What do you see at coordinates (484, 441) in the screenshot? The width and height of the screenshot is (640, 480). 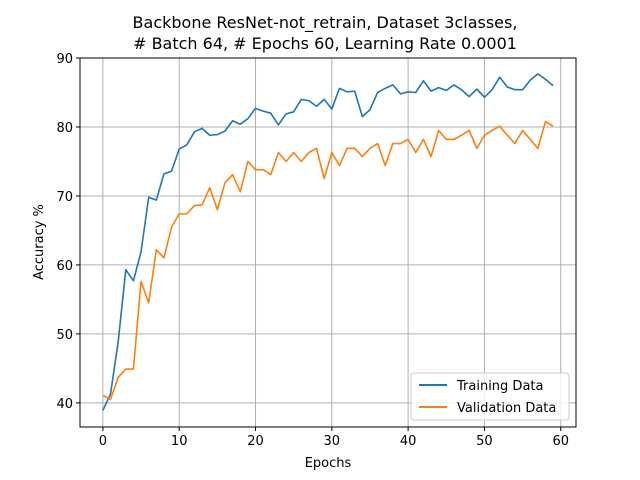 I see `x-tick-label: 50` at bounding box center [484, 441].